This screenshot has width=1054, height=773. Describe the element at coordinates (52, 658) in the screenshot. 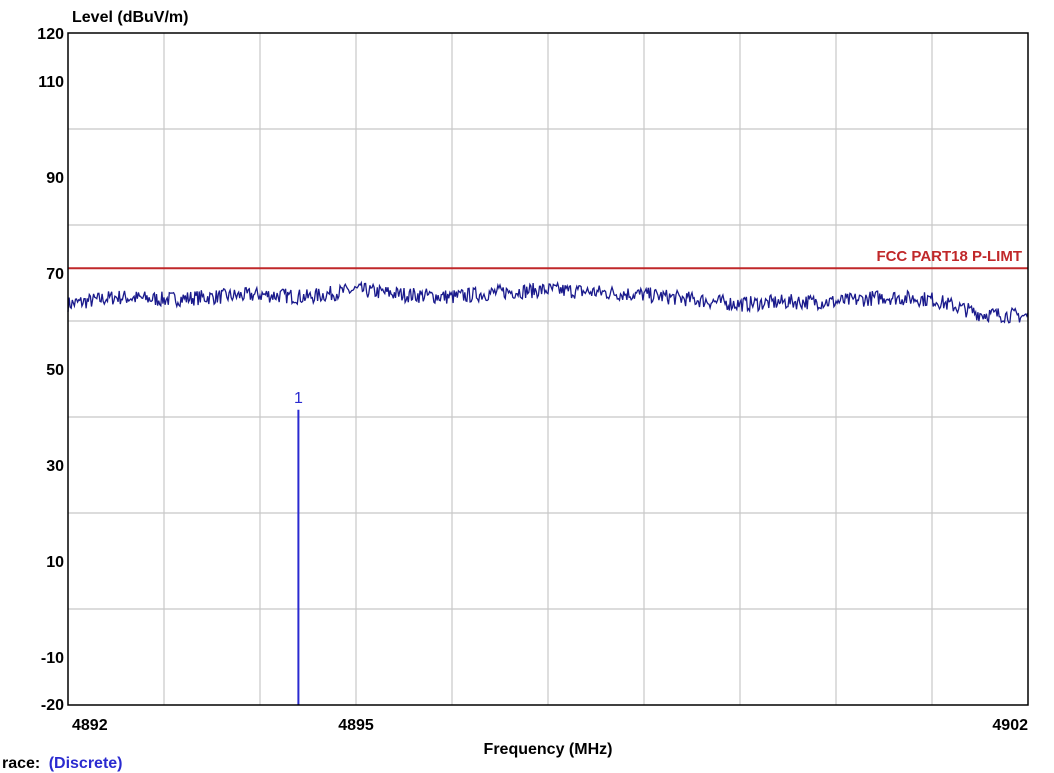

I see `y-tick-label: -10` at that location.